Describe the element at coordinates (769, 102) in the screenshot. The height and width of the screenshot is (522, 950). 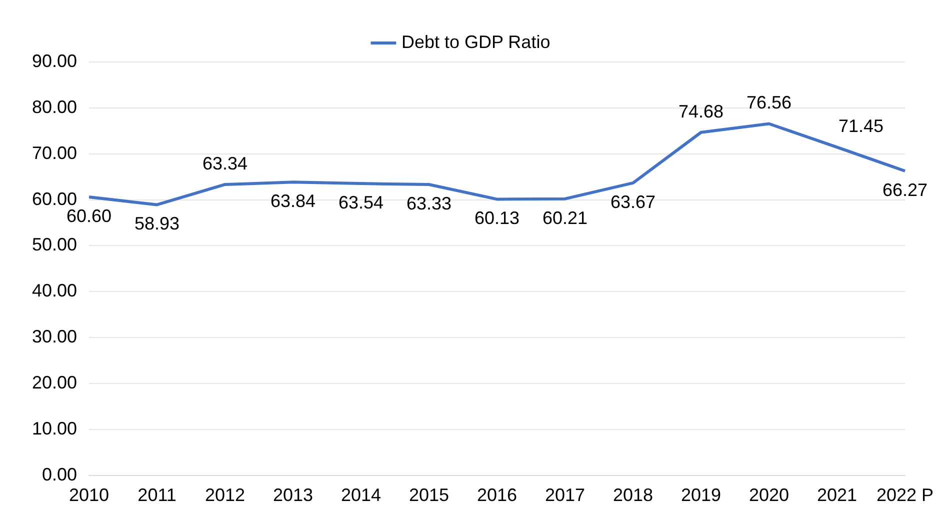
I see `data-label: 76.56` at that location.